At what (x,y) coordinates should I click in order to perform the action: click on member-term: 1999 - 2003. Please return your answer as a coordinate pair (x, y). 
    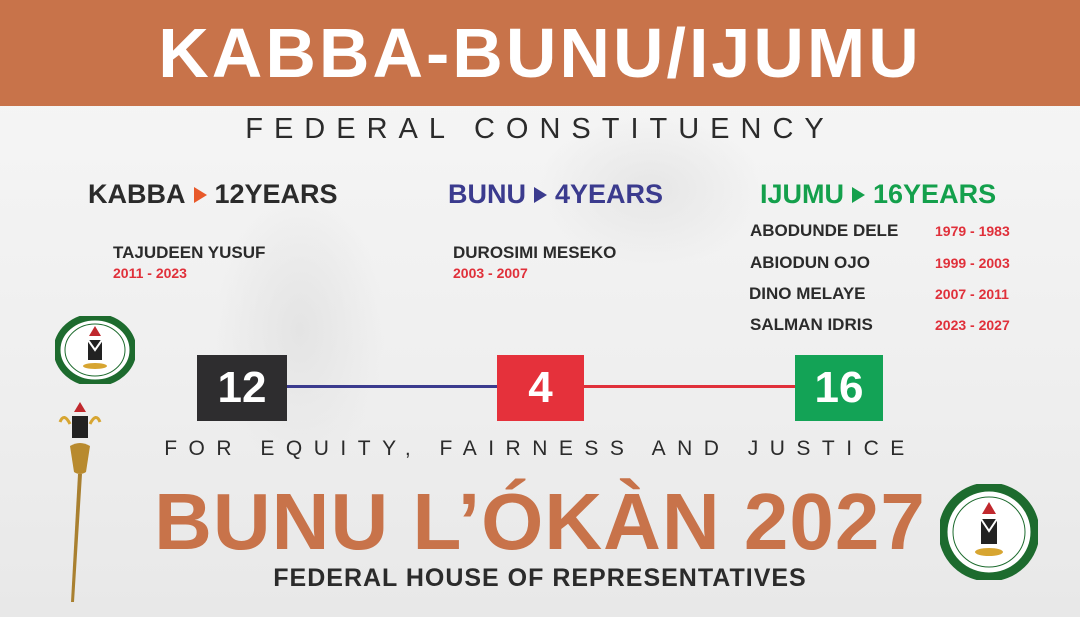
    Looking at the image, I should click on (972, 263).